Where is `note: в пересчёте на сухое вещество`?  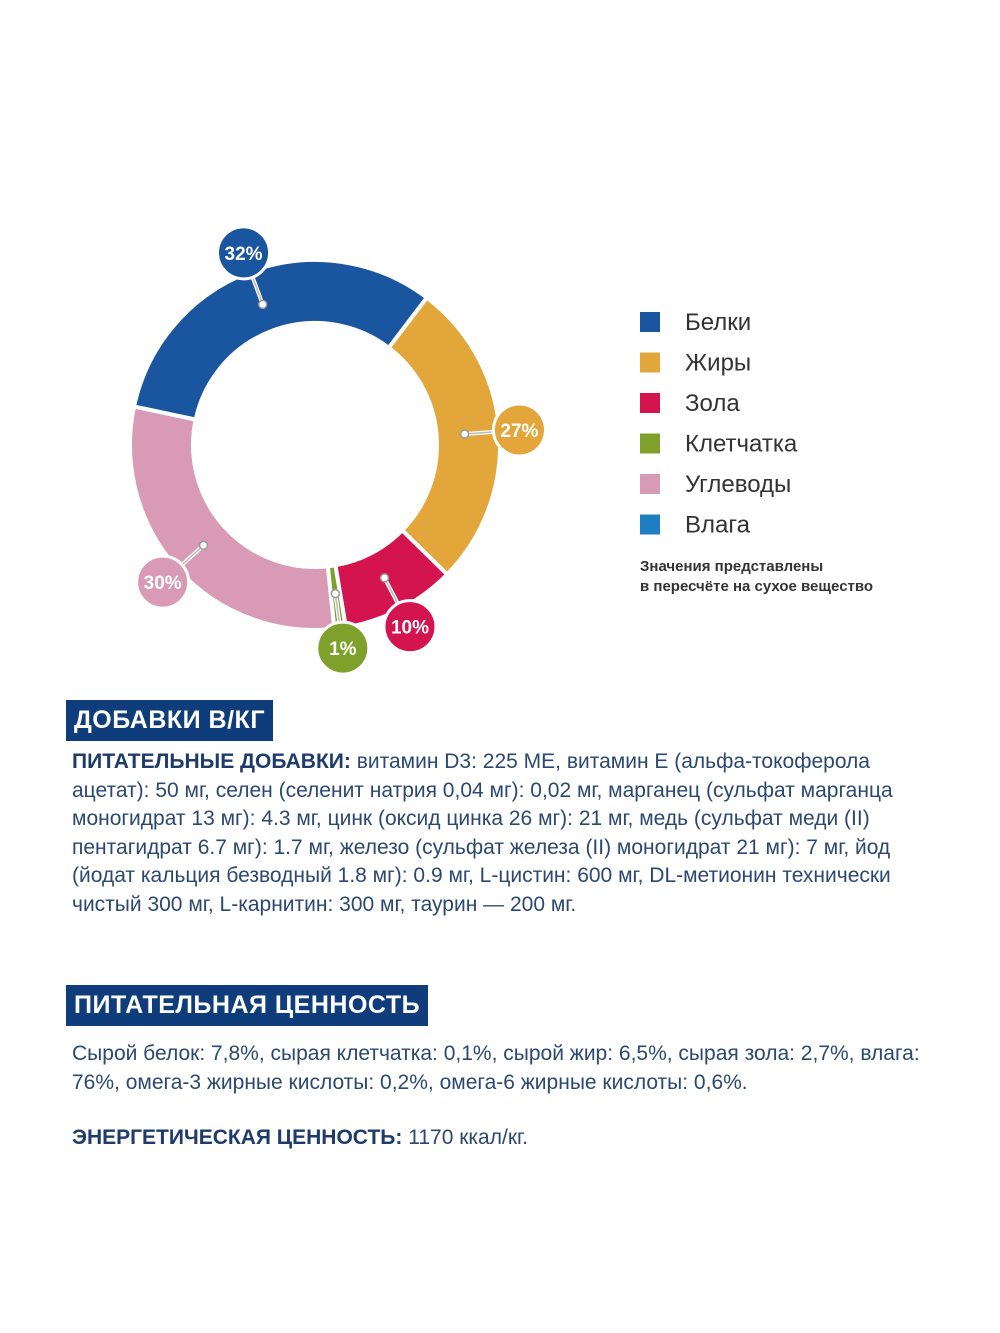
note: в пересчёте на сухое вещество is located at coordinates (756, 586).